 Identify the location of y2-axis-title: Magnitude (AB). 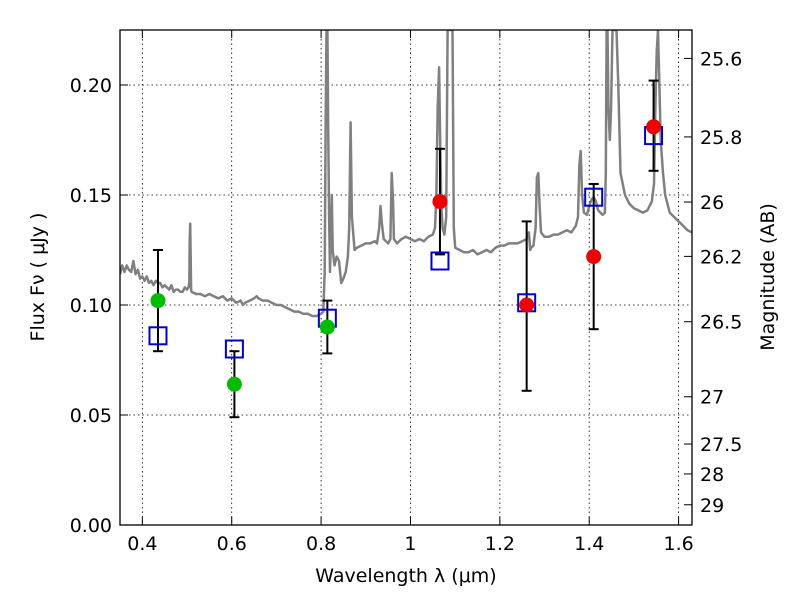
(768, 277).